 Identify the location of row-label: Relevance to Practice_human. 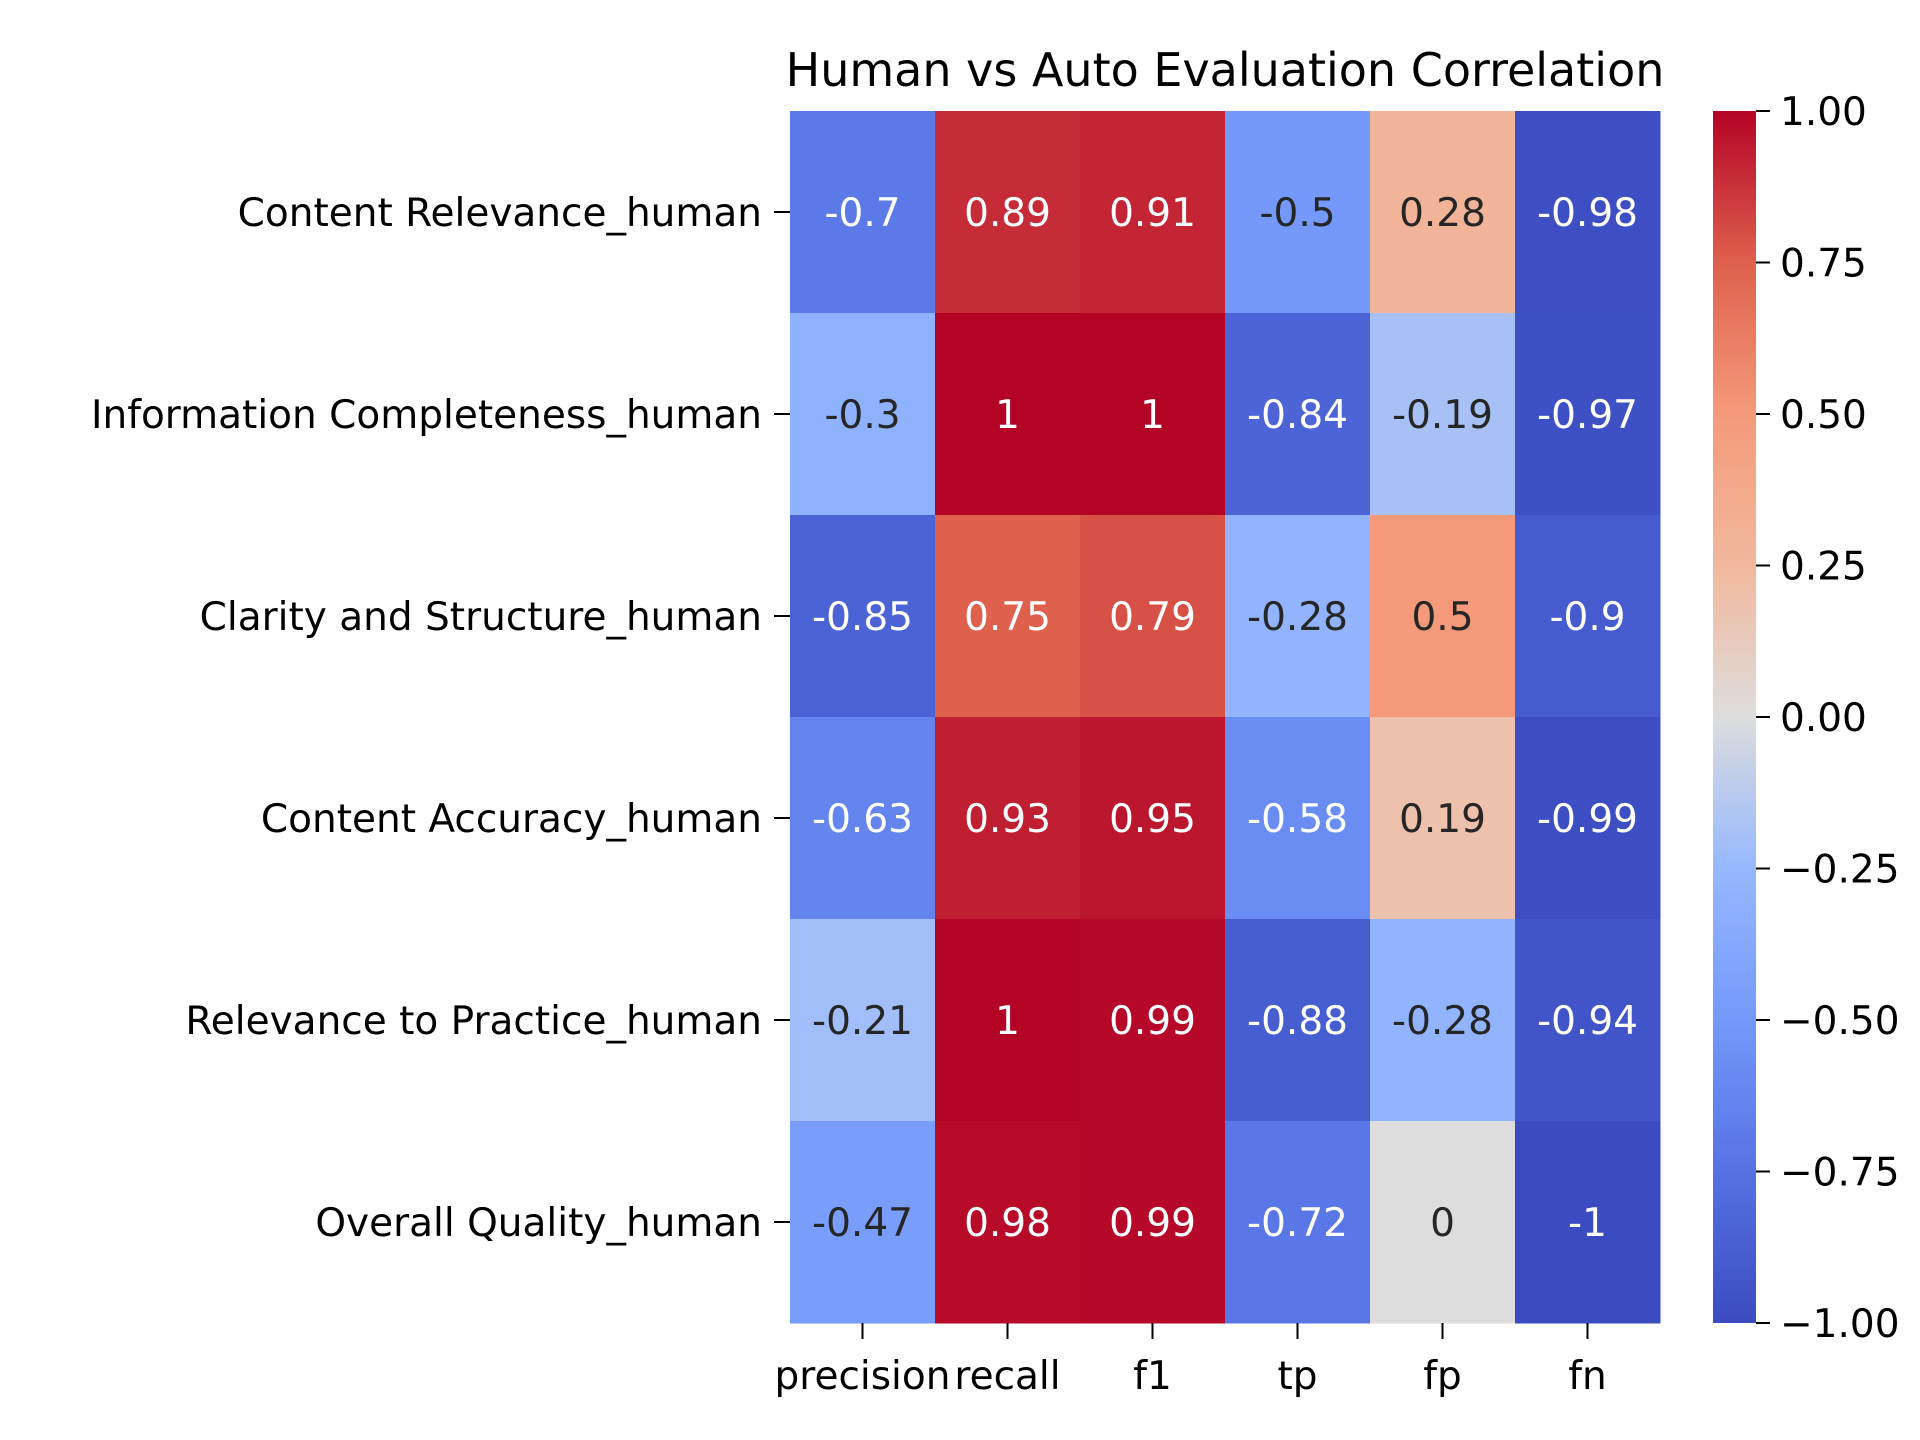
(473, 1021).